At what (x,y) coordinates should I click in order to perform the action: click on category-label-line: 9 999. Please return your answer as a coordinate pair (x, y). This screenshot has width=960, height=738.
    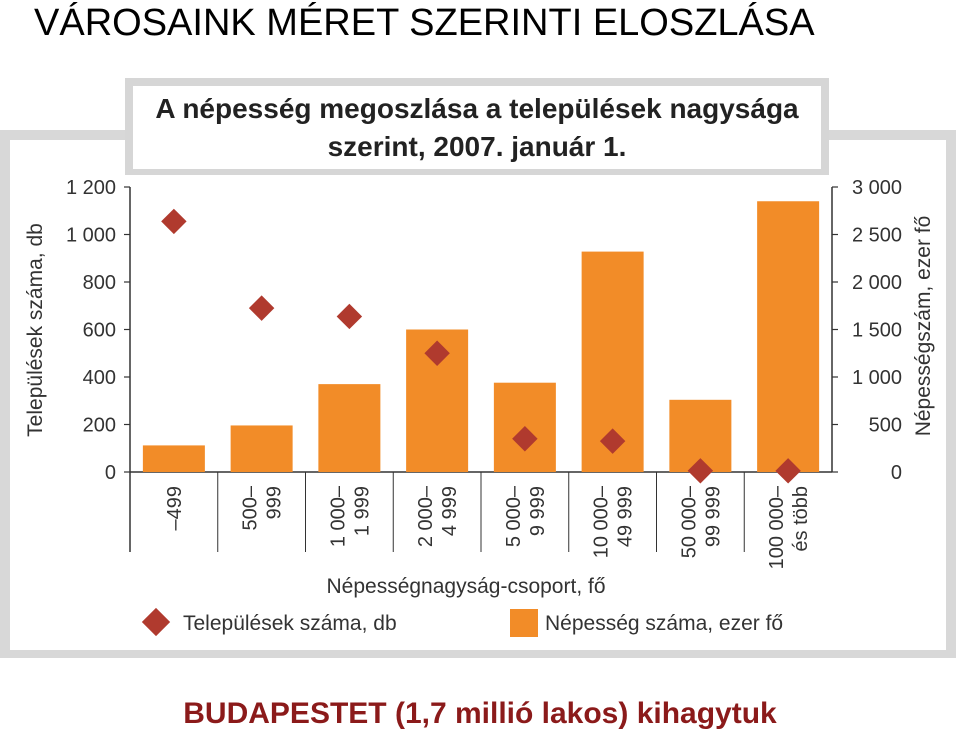
    Looking at the image, I should click on (538, 511).